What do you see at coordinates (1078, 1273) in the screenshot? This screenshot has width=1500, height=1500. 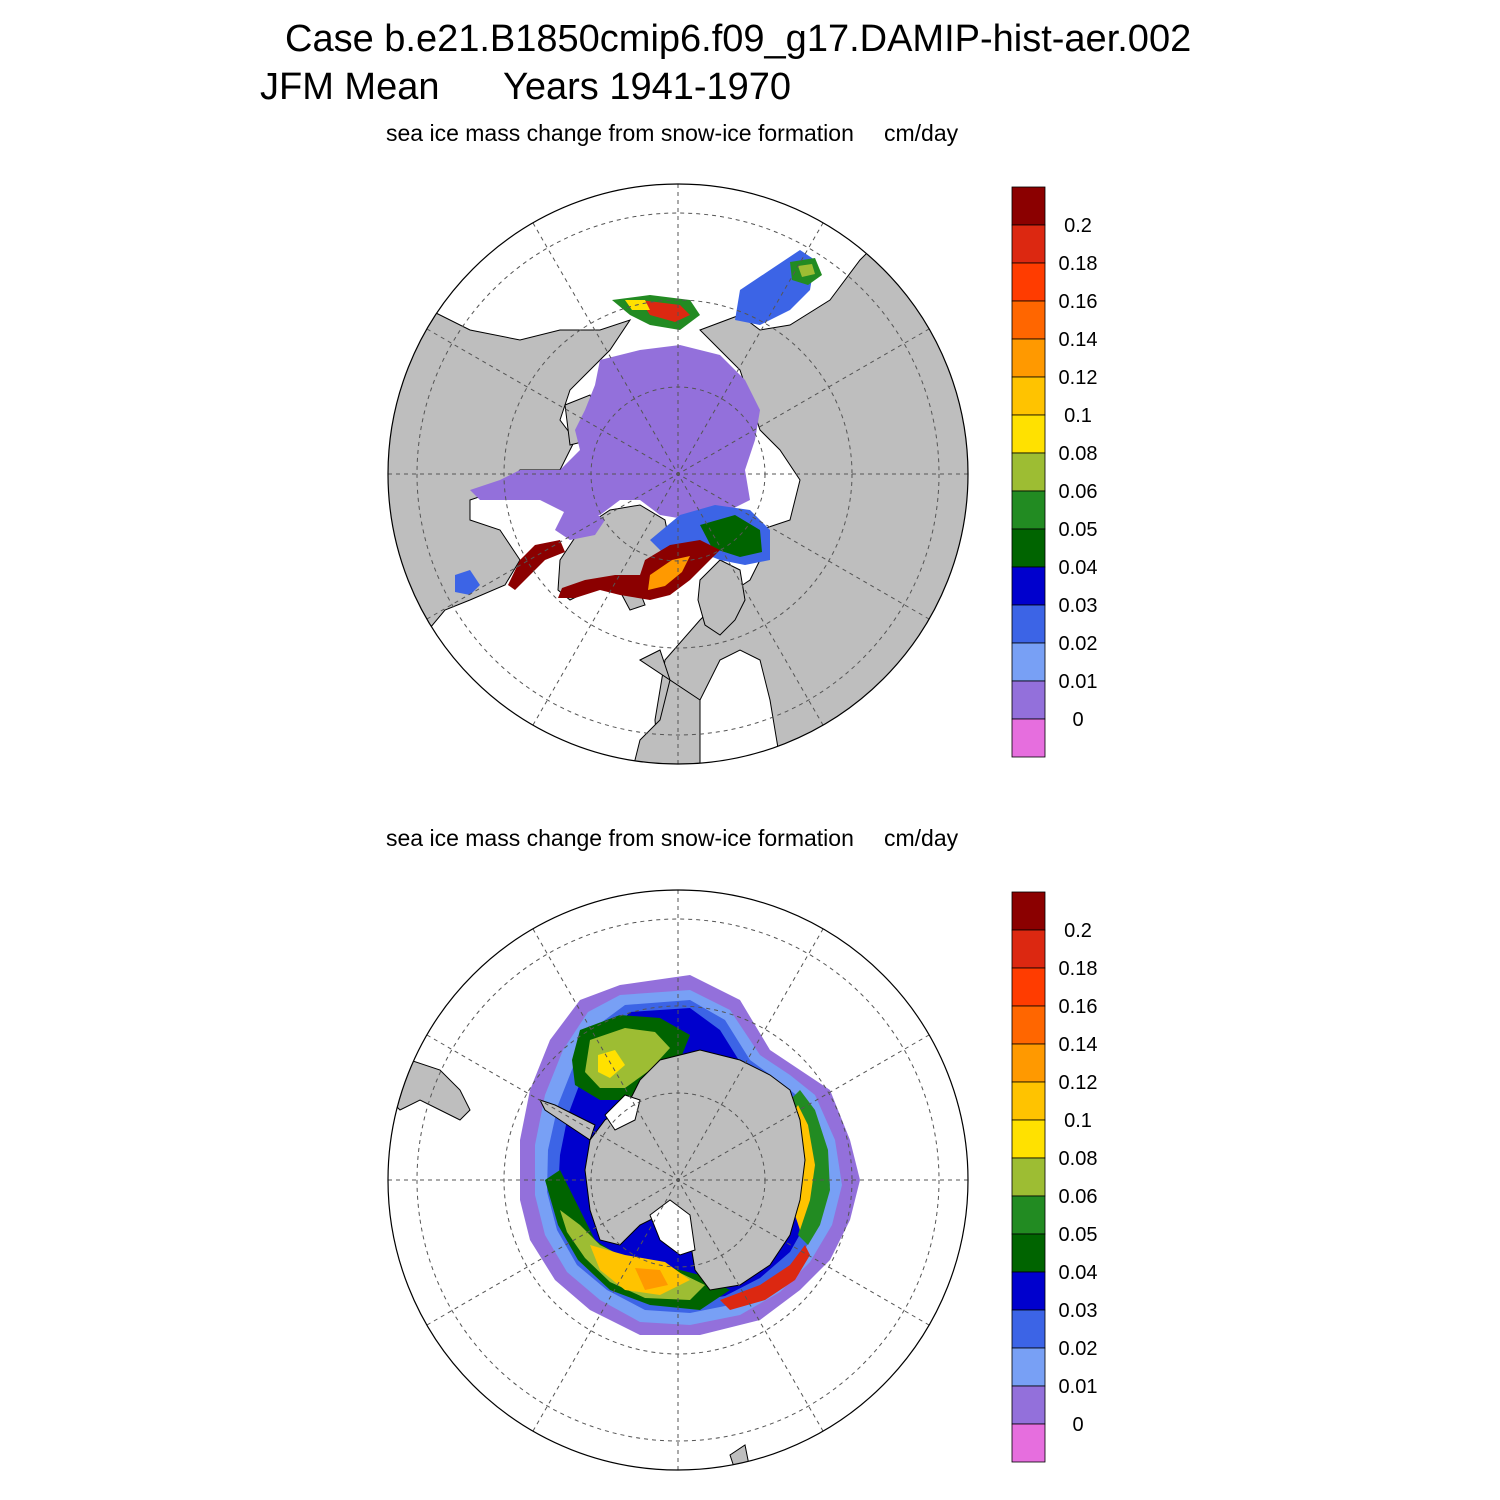 I see `south-colorbar-label-9: 0.04` at bounding box center [1078, 1273].